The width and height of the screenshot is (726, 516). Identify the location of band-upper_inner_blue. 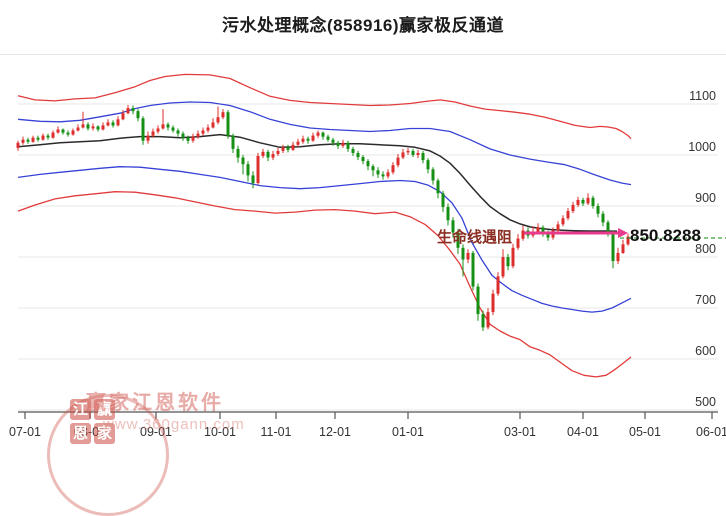
(324, 143).